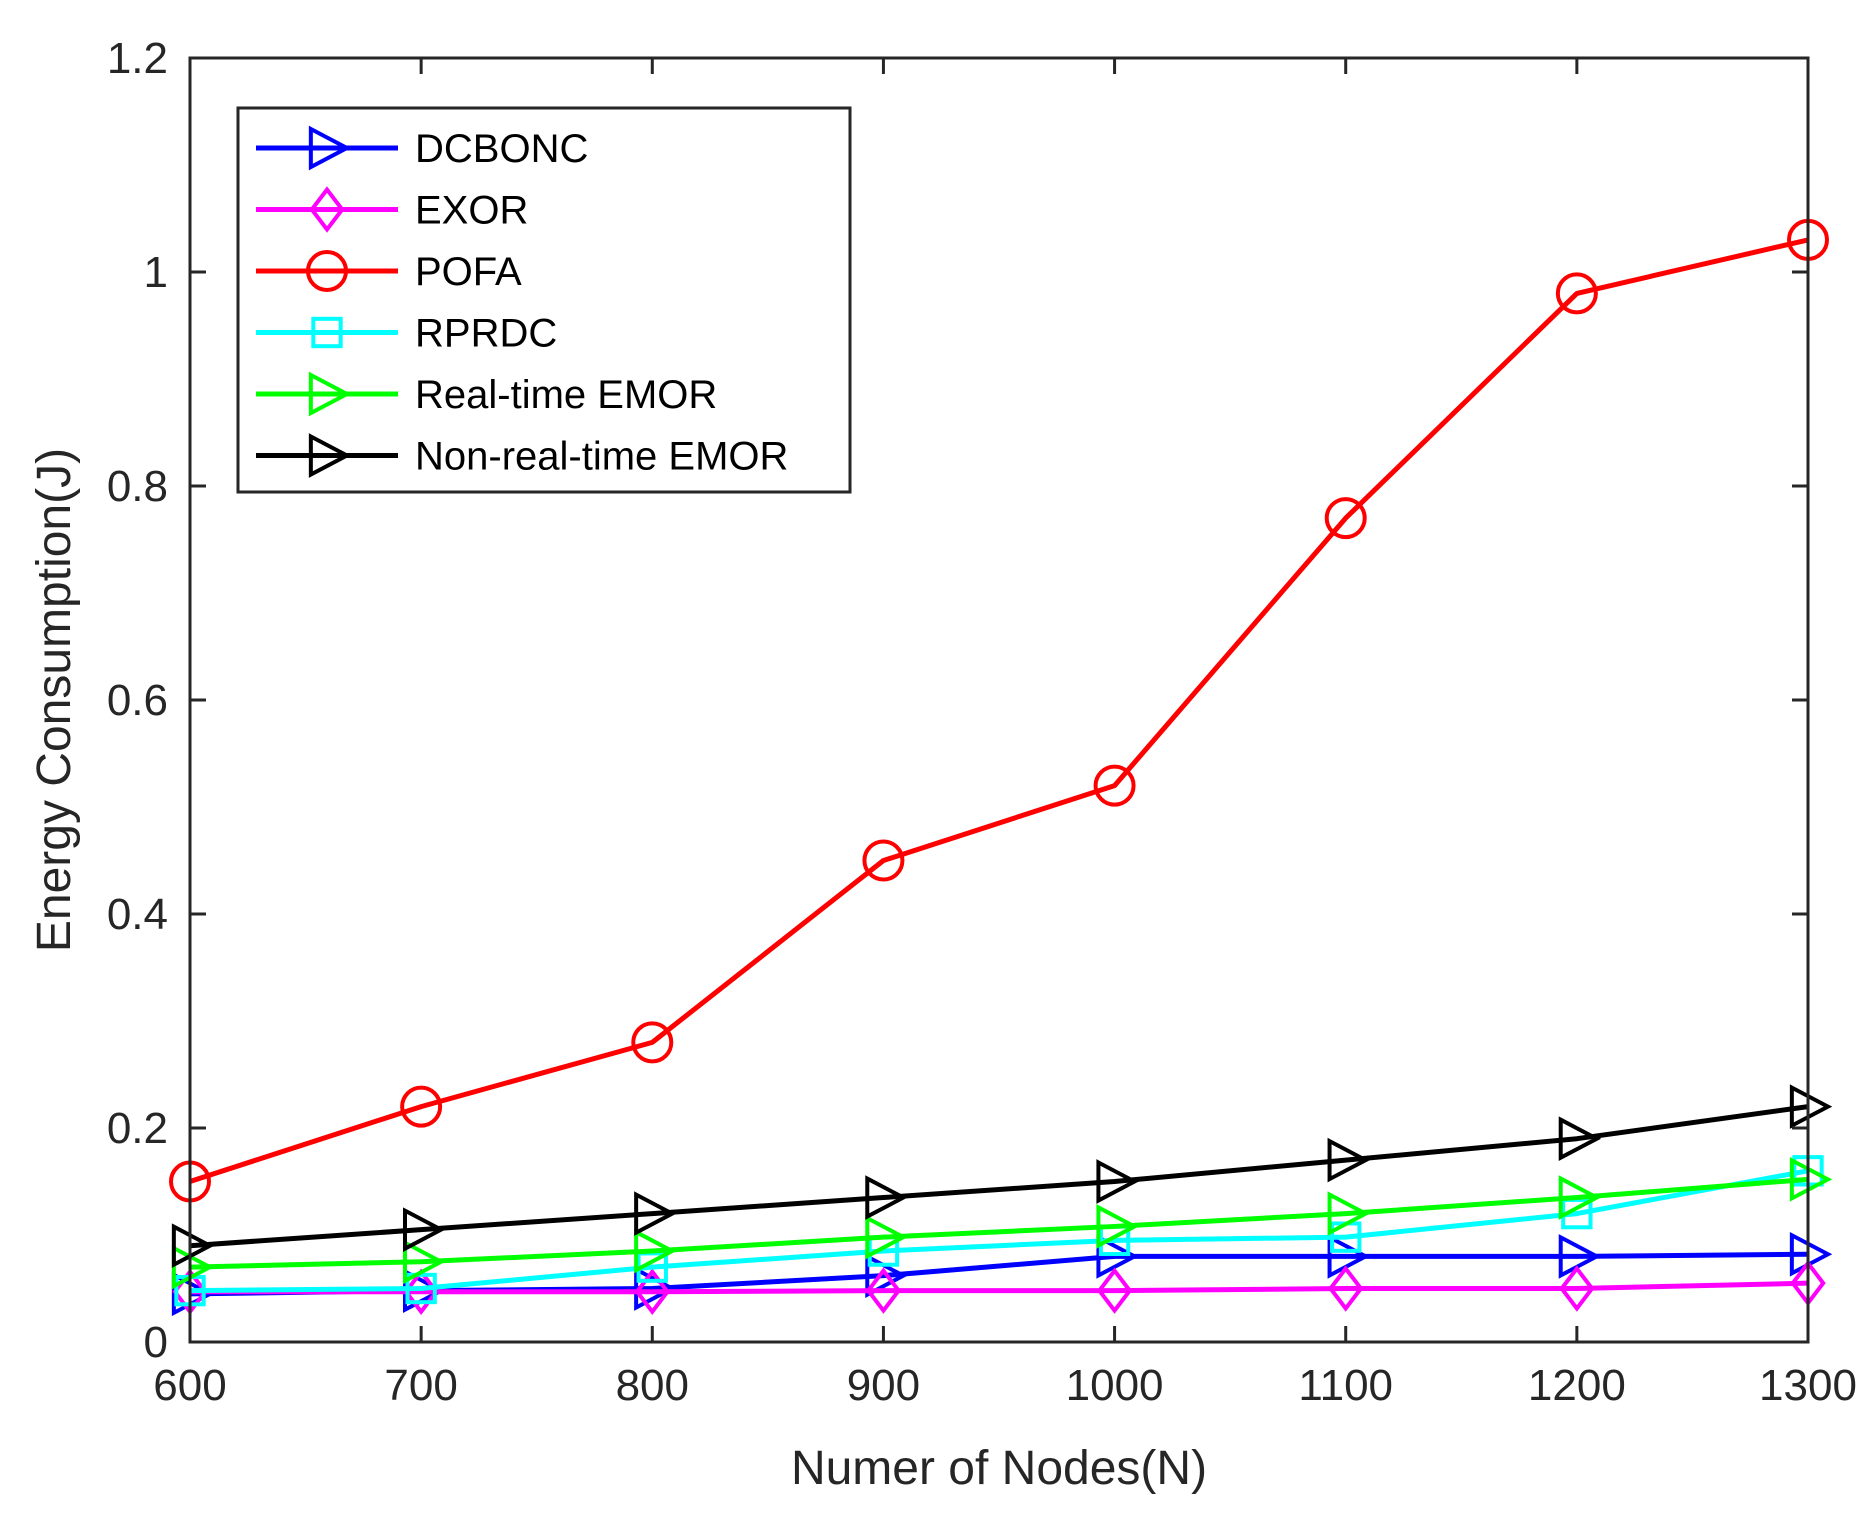  Describe the element at coordinates (137, 700) in the screenshot. I see `y-tick-label: 0.6` at that location.